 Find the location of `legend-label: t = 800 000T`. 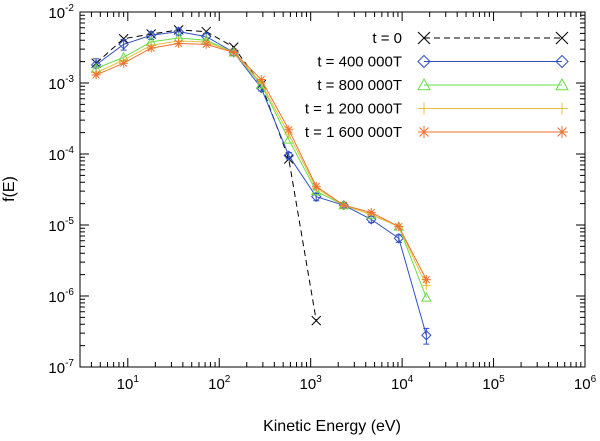

legend-label: t = 800 000T is located at coordinates (359, 85).